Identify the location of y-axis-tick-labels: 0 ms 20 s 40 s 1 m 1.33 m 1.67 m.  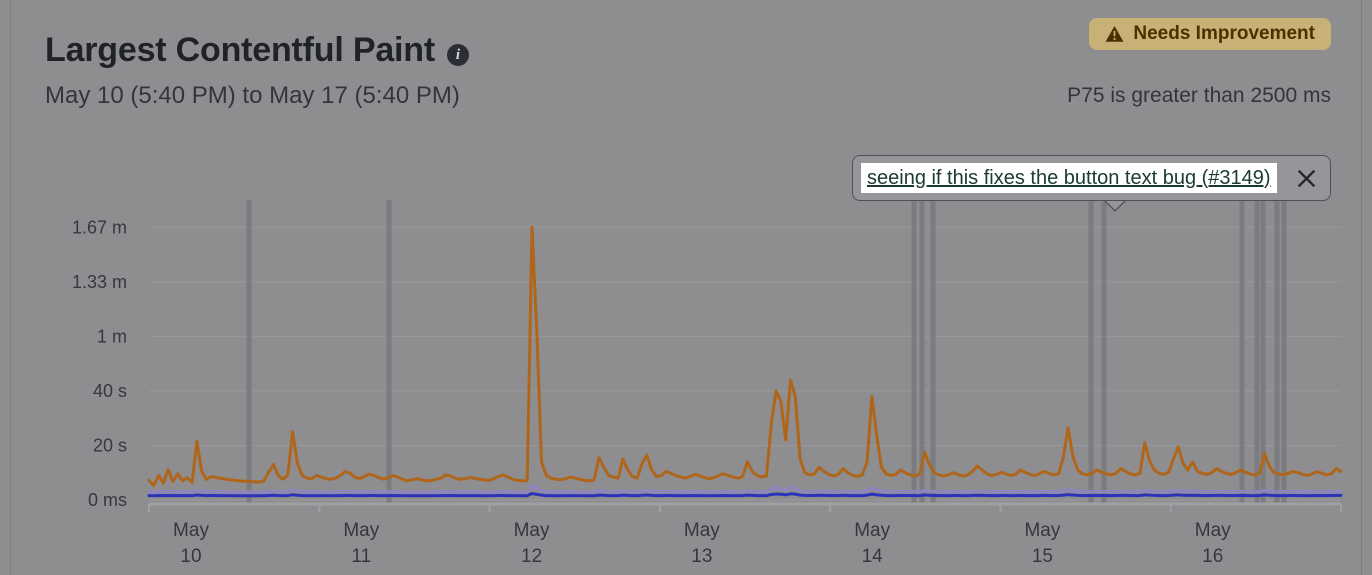
(99, 363).